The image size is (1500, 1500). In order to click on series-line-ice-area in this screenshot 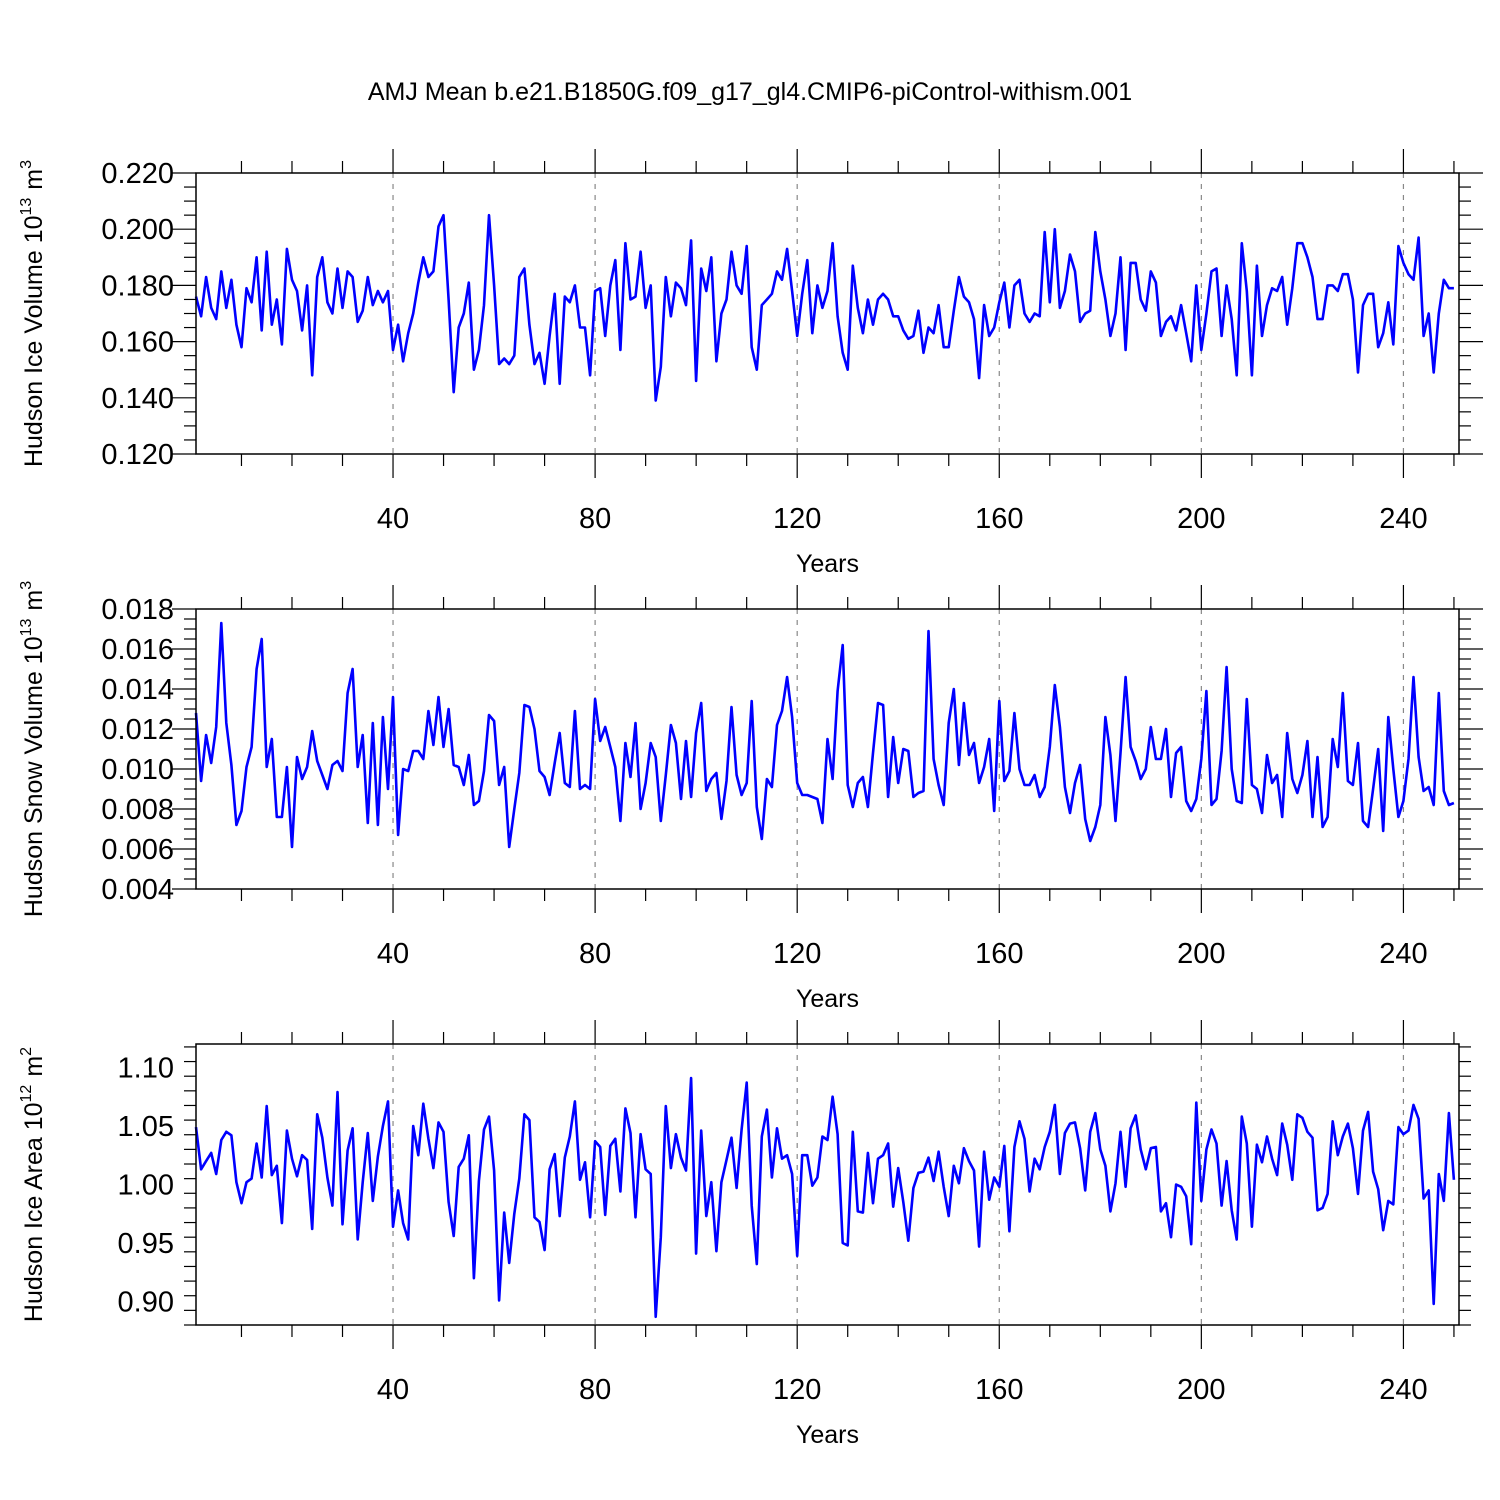, I will do `click(825, 1197)`.